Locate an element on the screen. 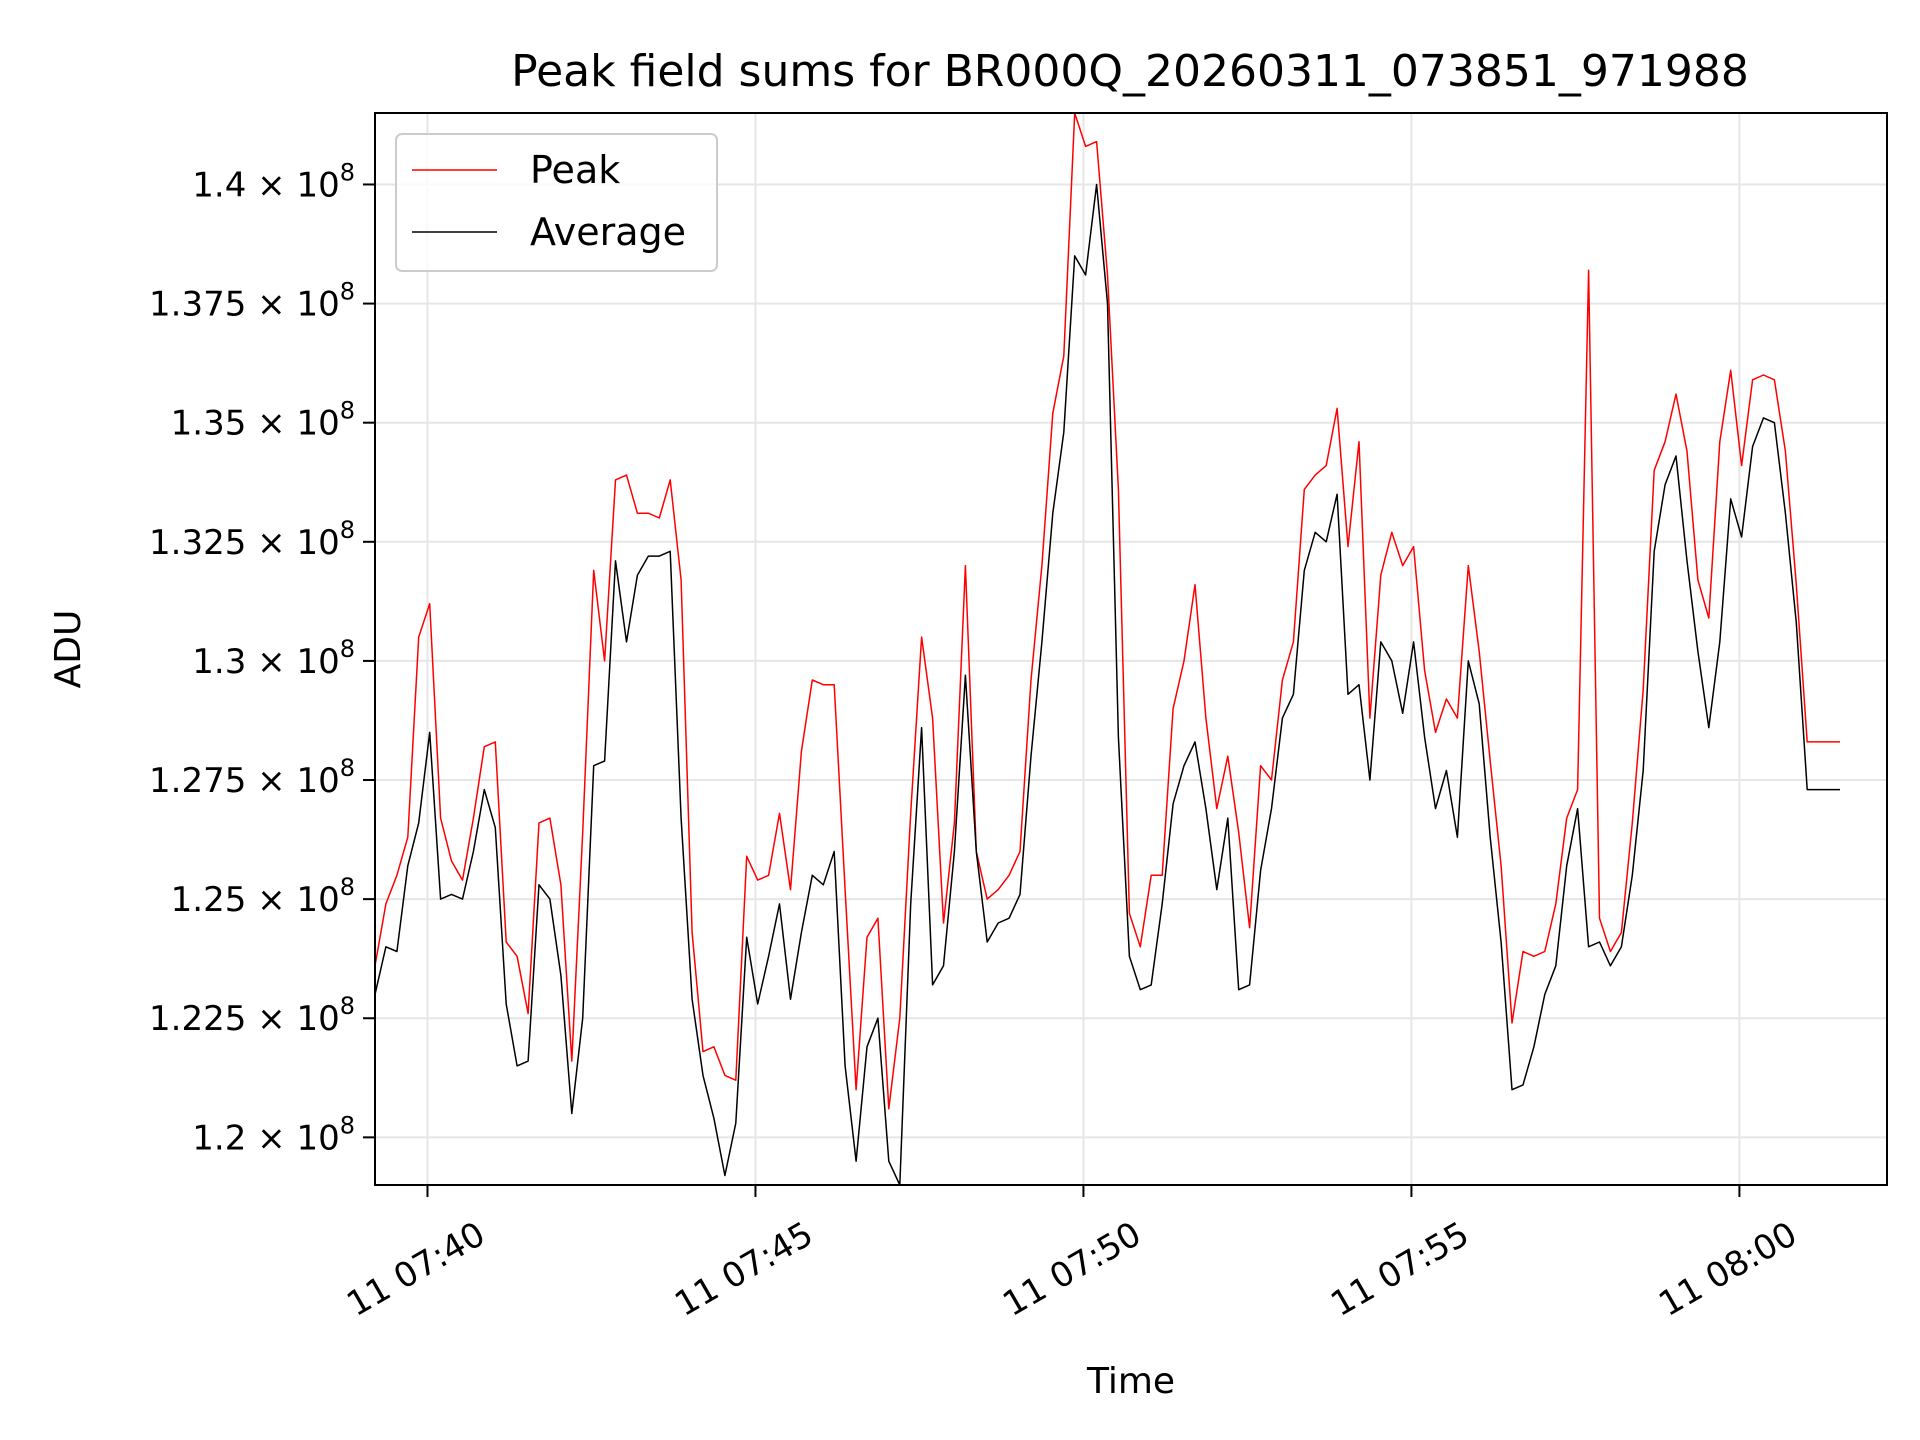  y-axis-label: ADU is located at coordinates (68, 649).